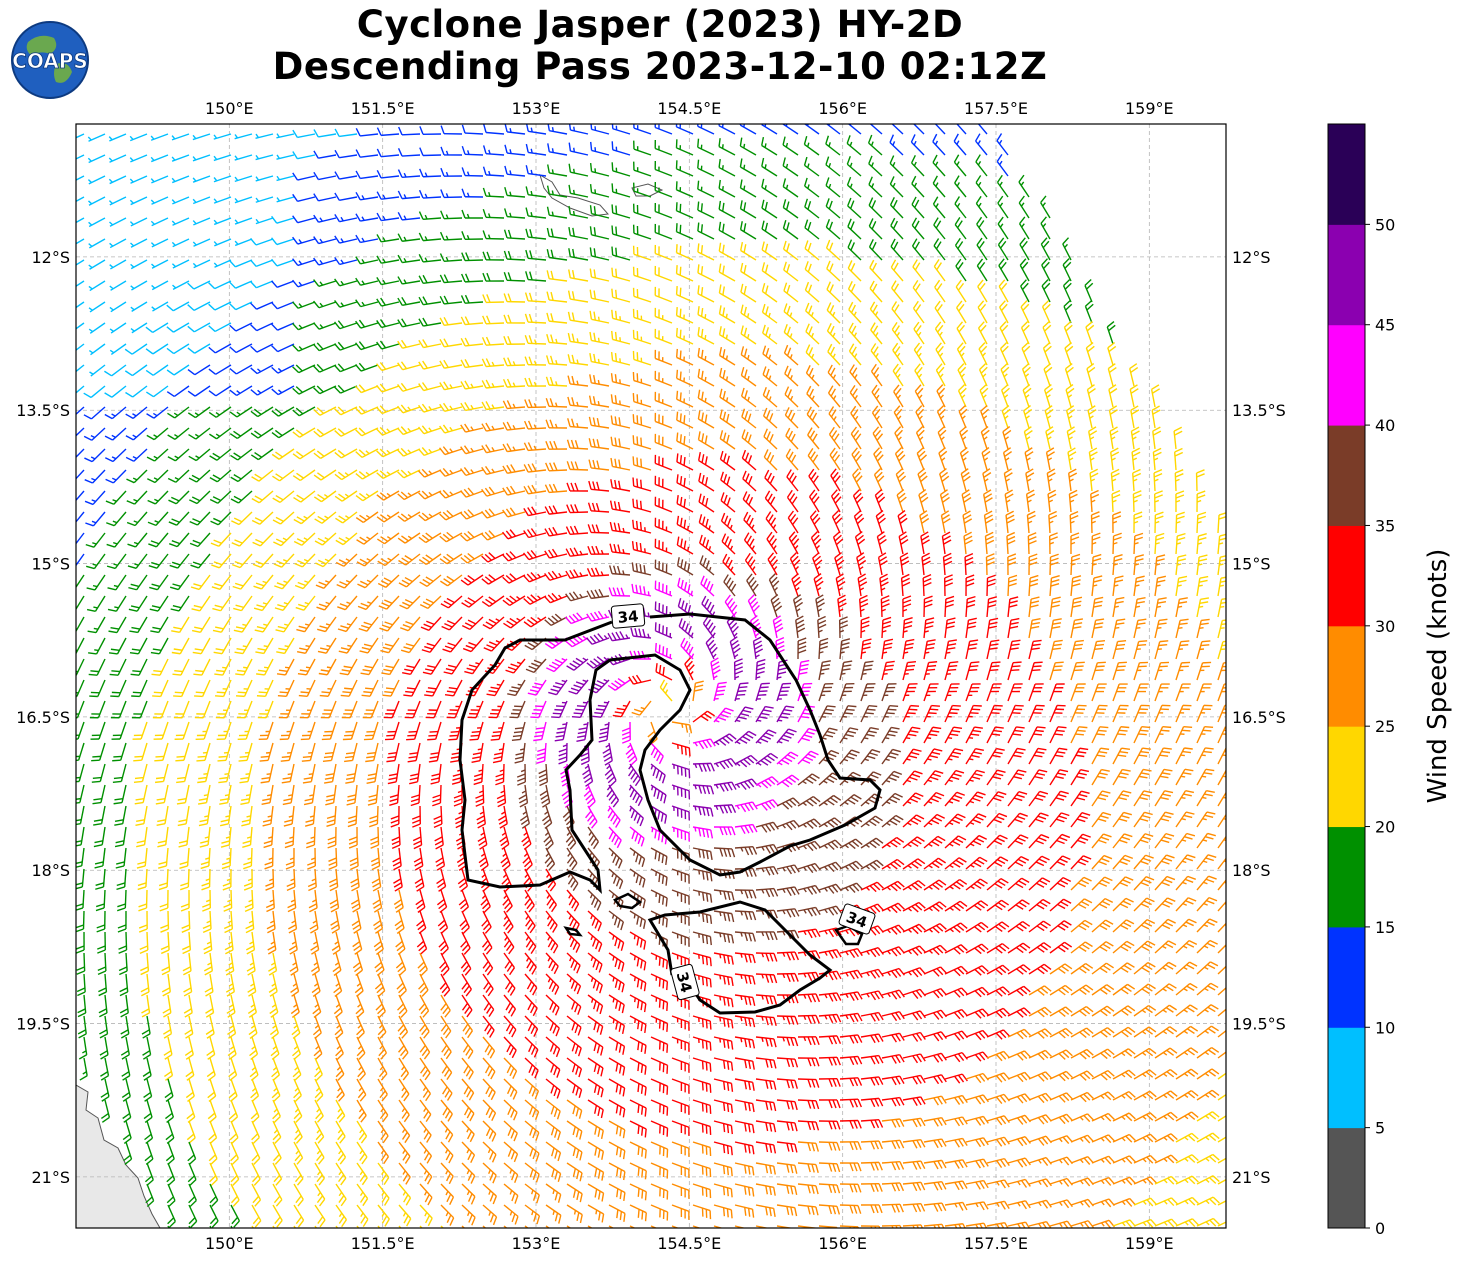  Describe the element at coordinates (383, 1243) in the screenshot. I see `lon-tick-bottom: 151.5°E` at that location.